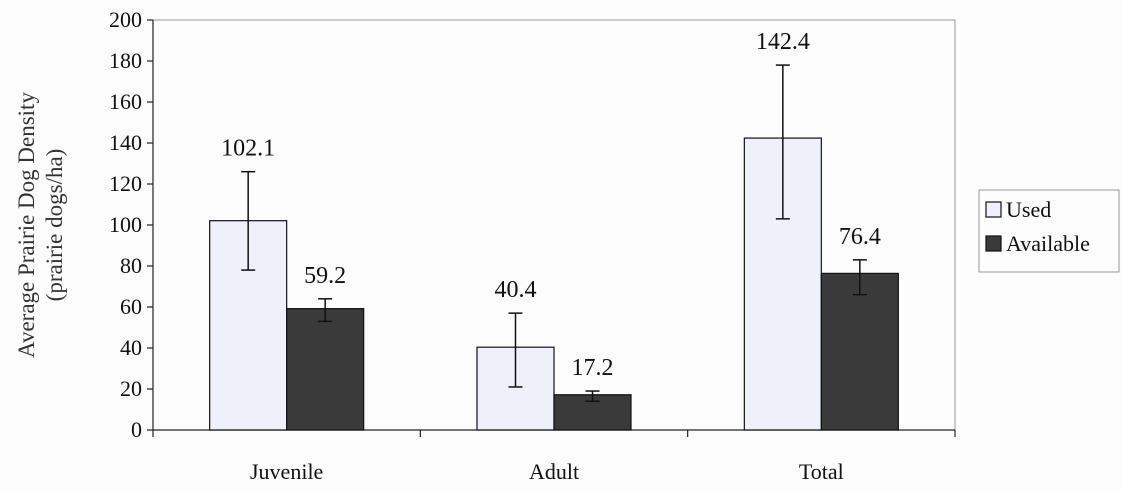 This screenshot has width=1121, height=491. I want to click on x-axis: Juvenile Adult Total, so click(554, 456).